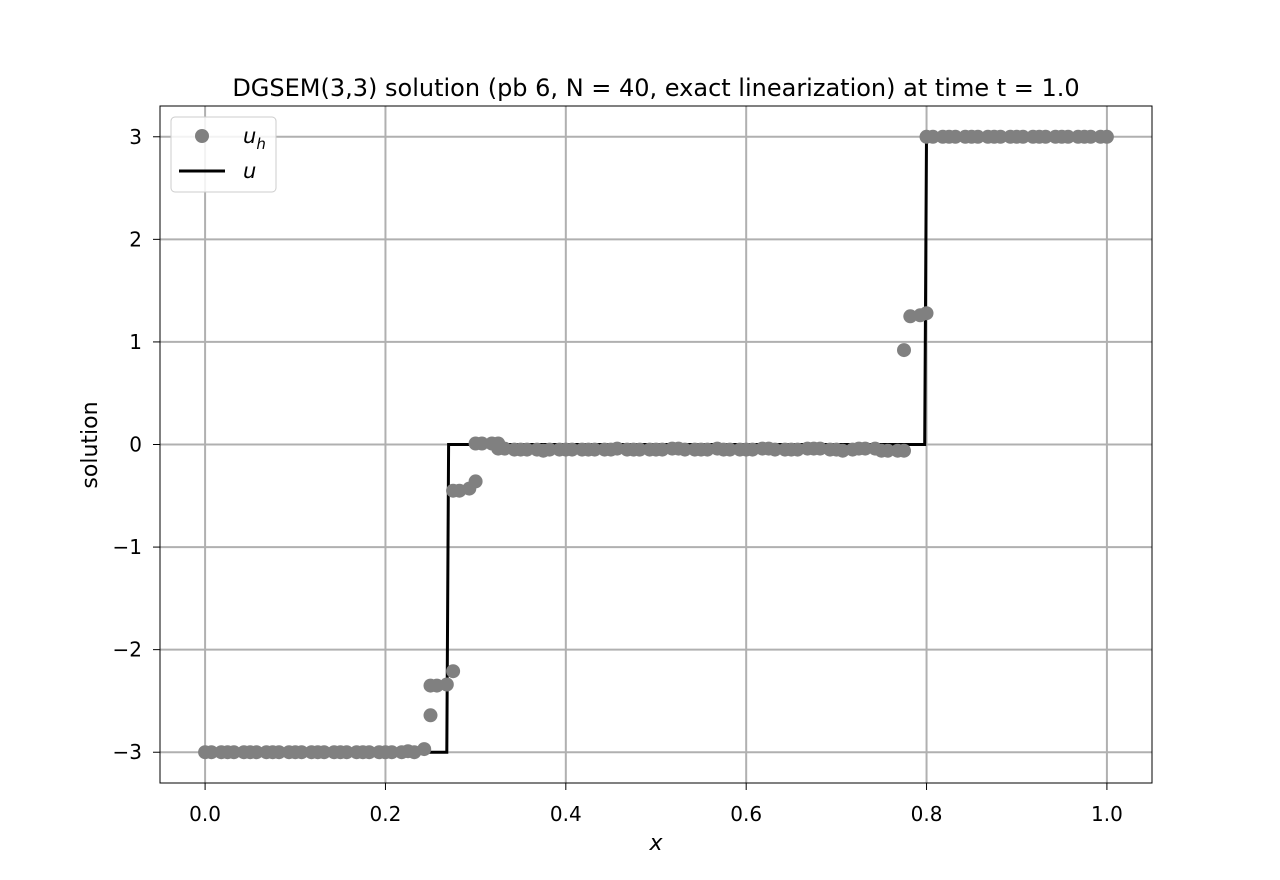  I want to click on legend-box, so click(223, 154).